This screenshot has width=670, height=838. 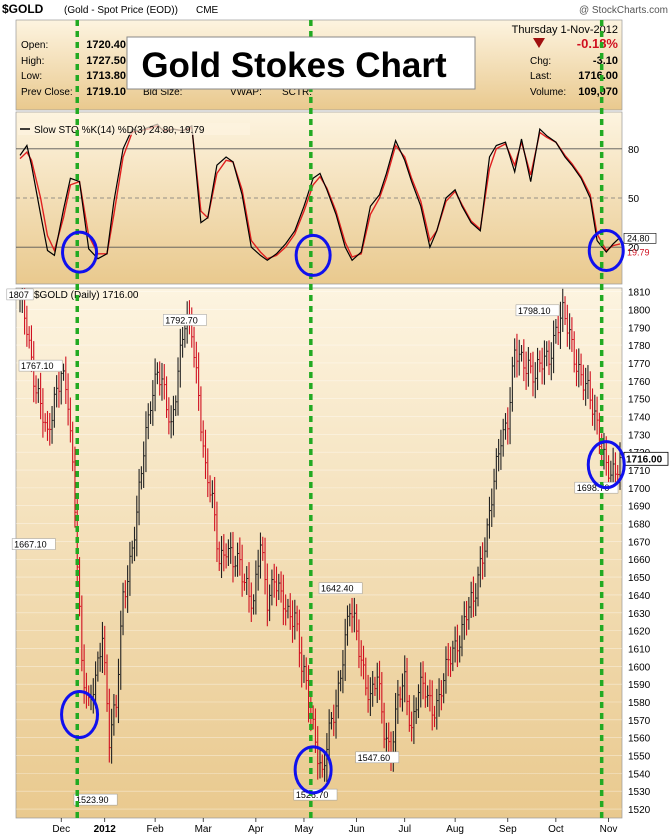 What do you see at coordinates (297, 92) in the screenshot?
I see `quote-extra-label: SCTR:` at bounding box center [297, 92].